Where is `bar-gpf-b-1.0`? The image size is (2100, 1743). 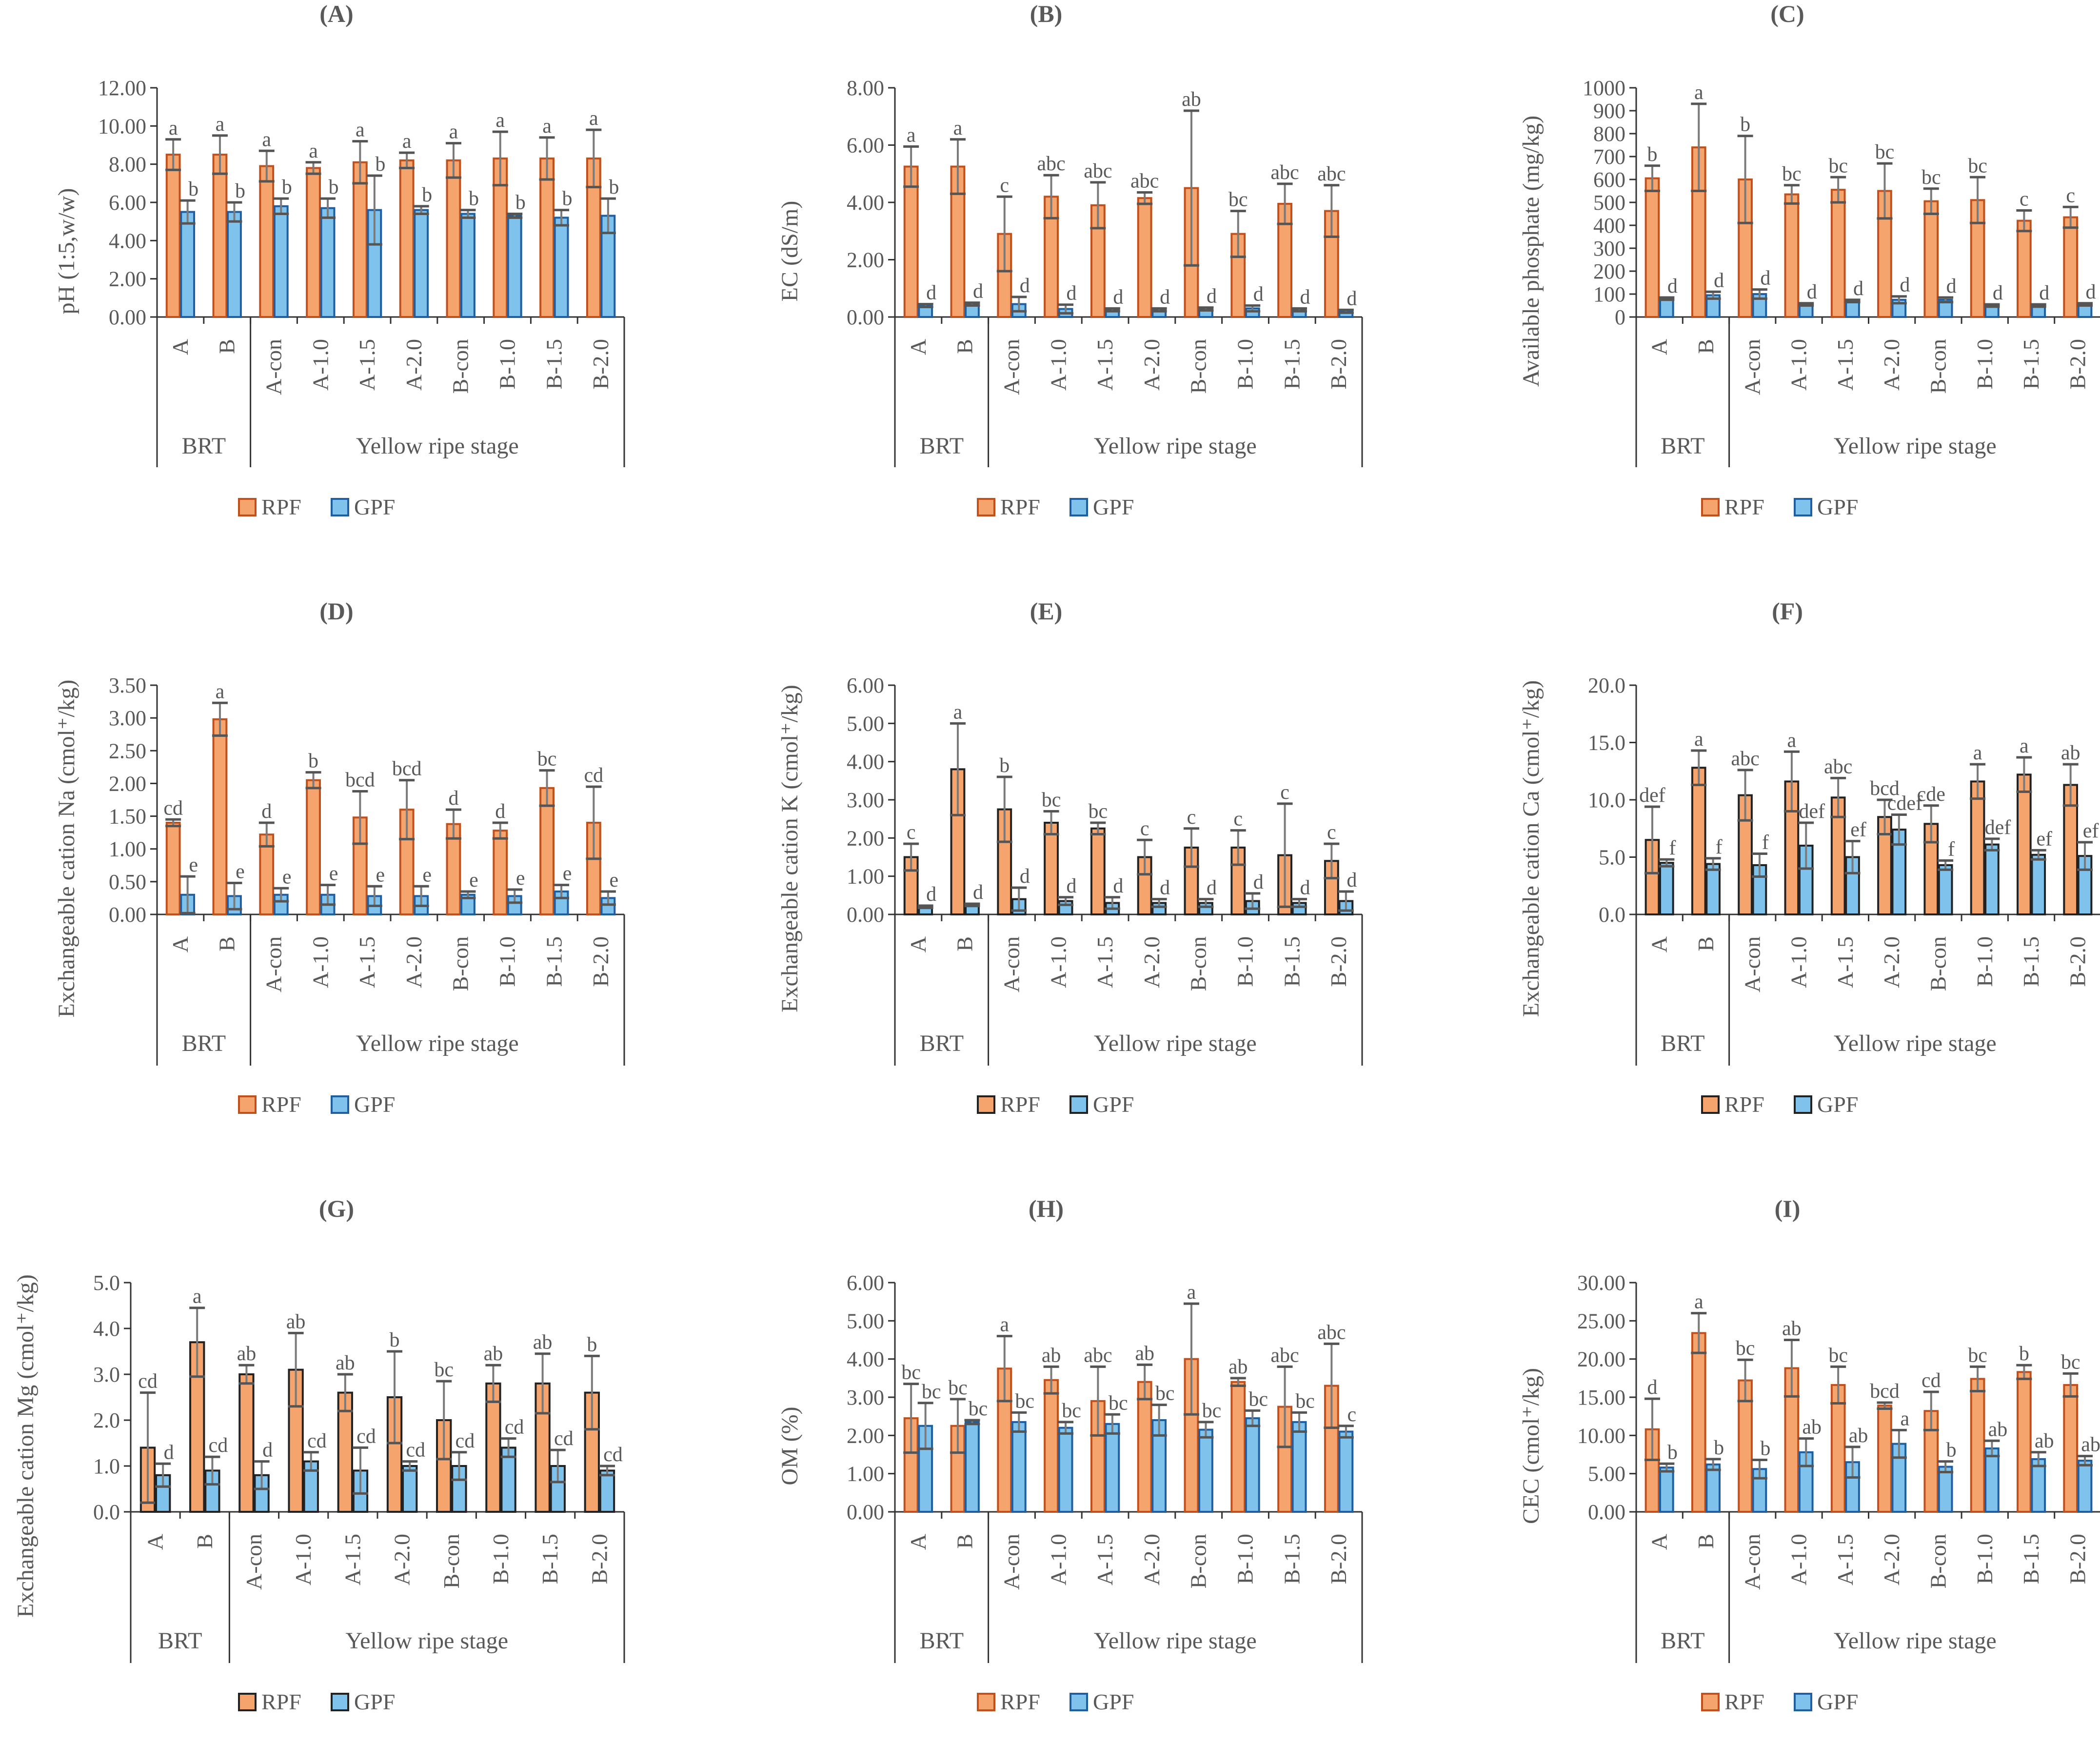
bar-gpf-b-1.0 is located at coordinates (1252, 1465).